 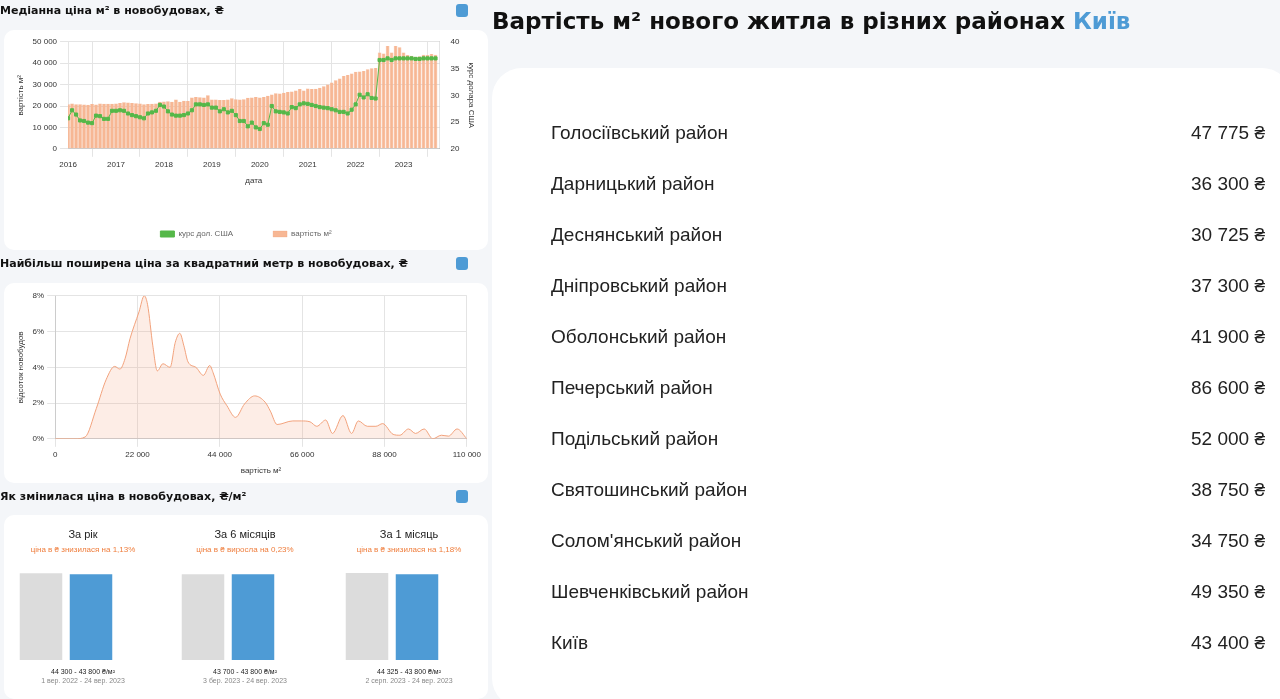 What do you see at coordinates (639, 286) in the screenshot?
I see `category-label: Дніпровський район` at bounding box center [639, 286].